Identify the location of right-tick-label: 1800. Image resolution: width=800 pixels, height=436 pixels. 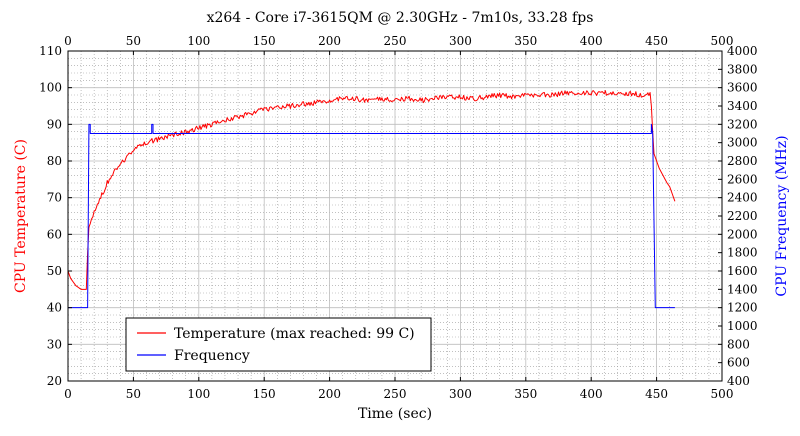
(742, 253).